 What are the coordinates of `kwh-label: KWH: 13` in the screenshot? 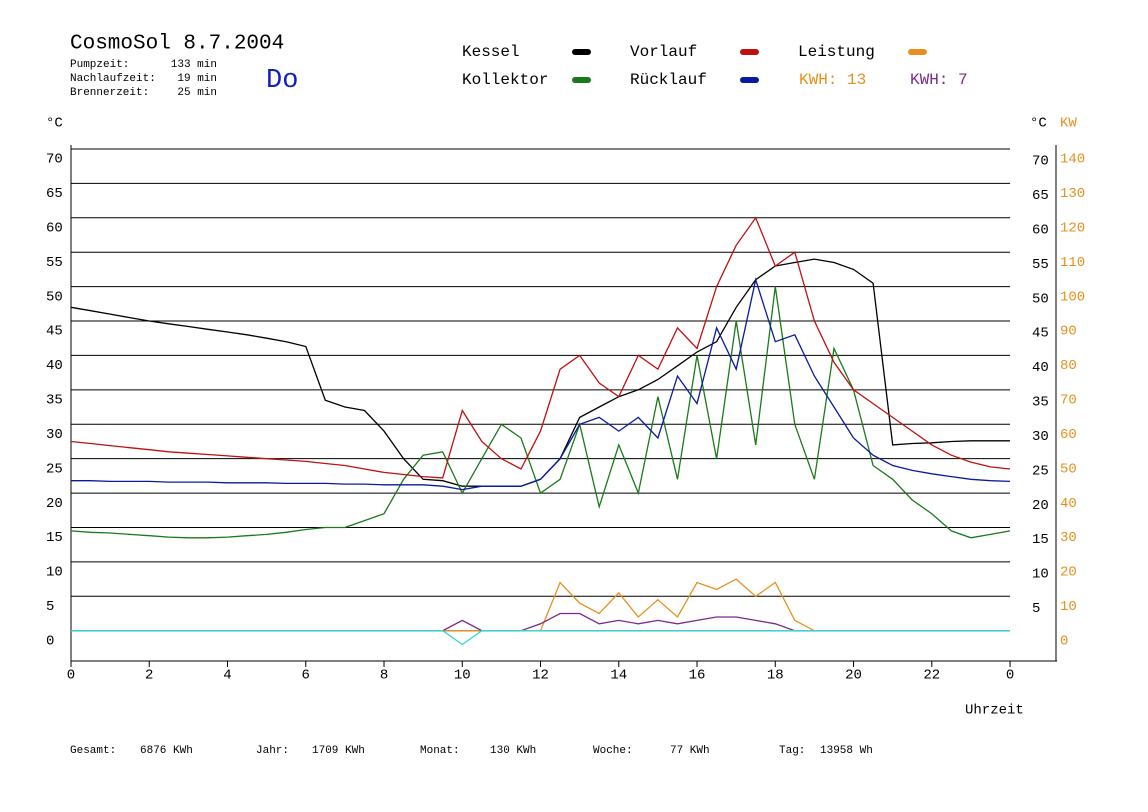 It's located at (832, 80).